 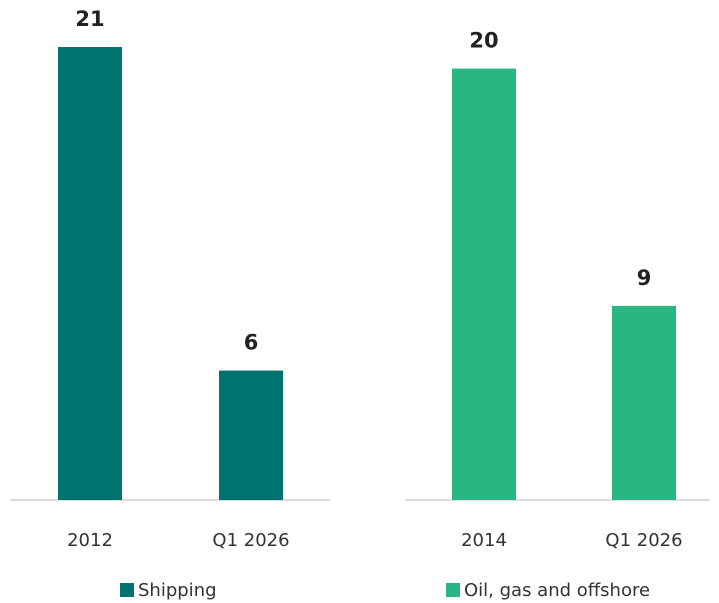 What do you see at coordinates (177, 590) in the screenshot?
I see `legend-label: Shipping` at bounding box center [177, 590].